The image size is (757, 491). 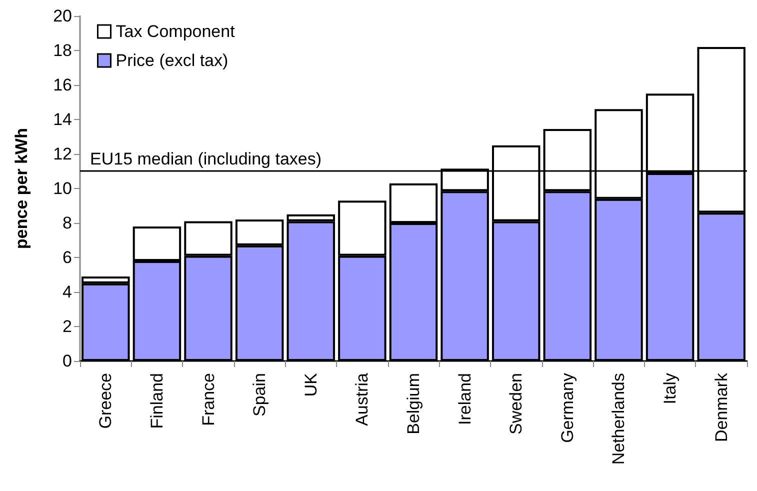 I want to click on y-tick-label: 0, so click(x=67, y=361).